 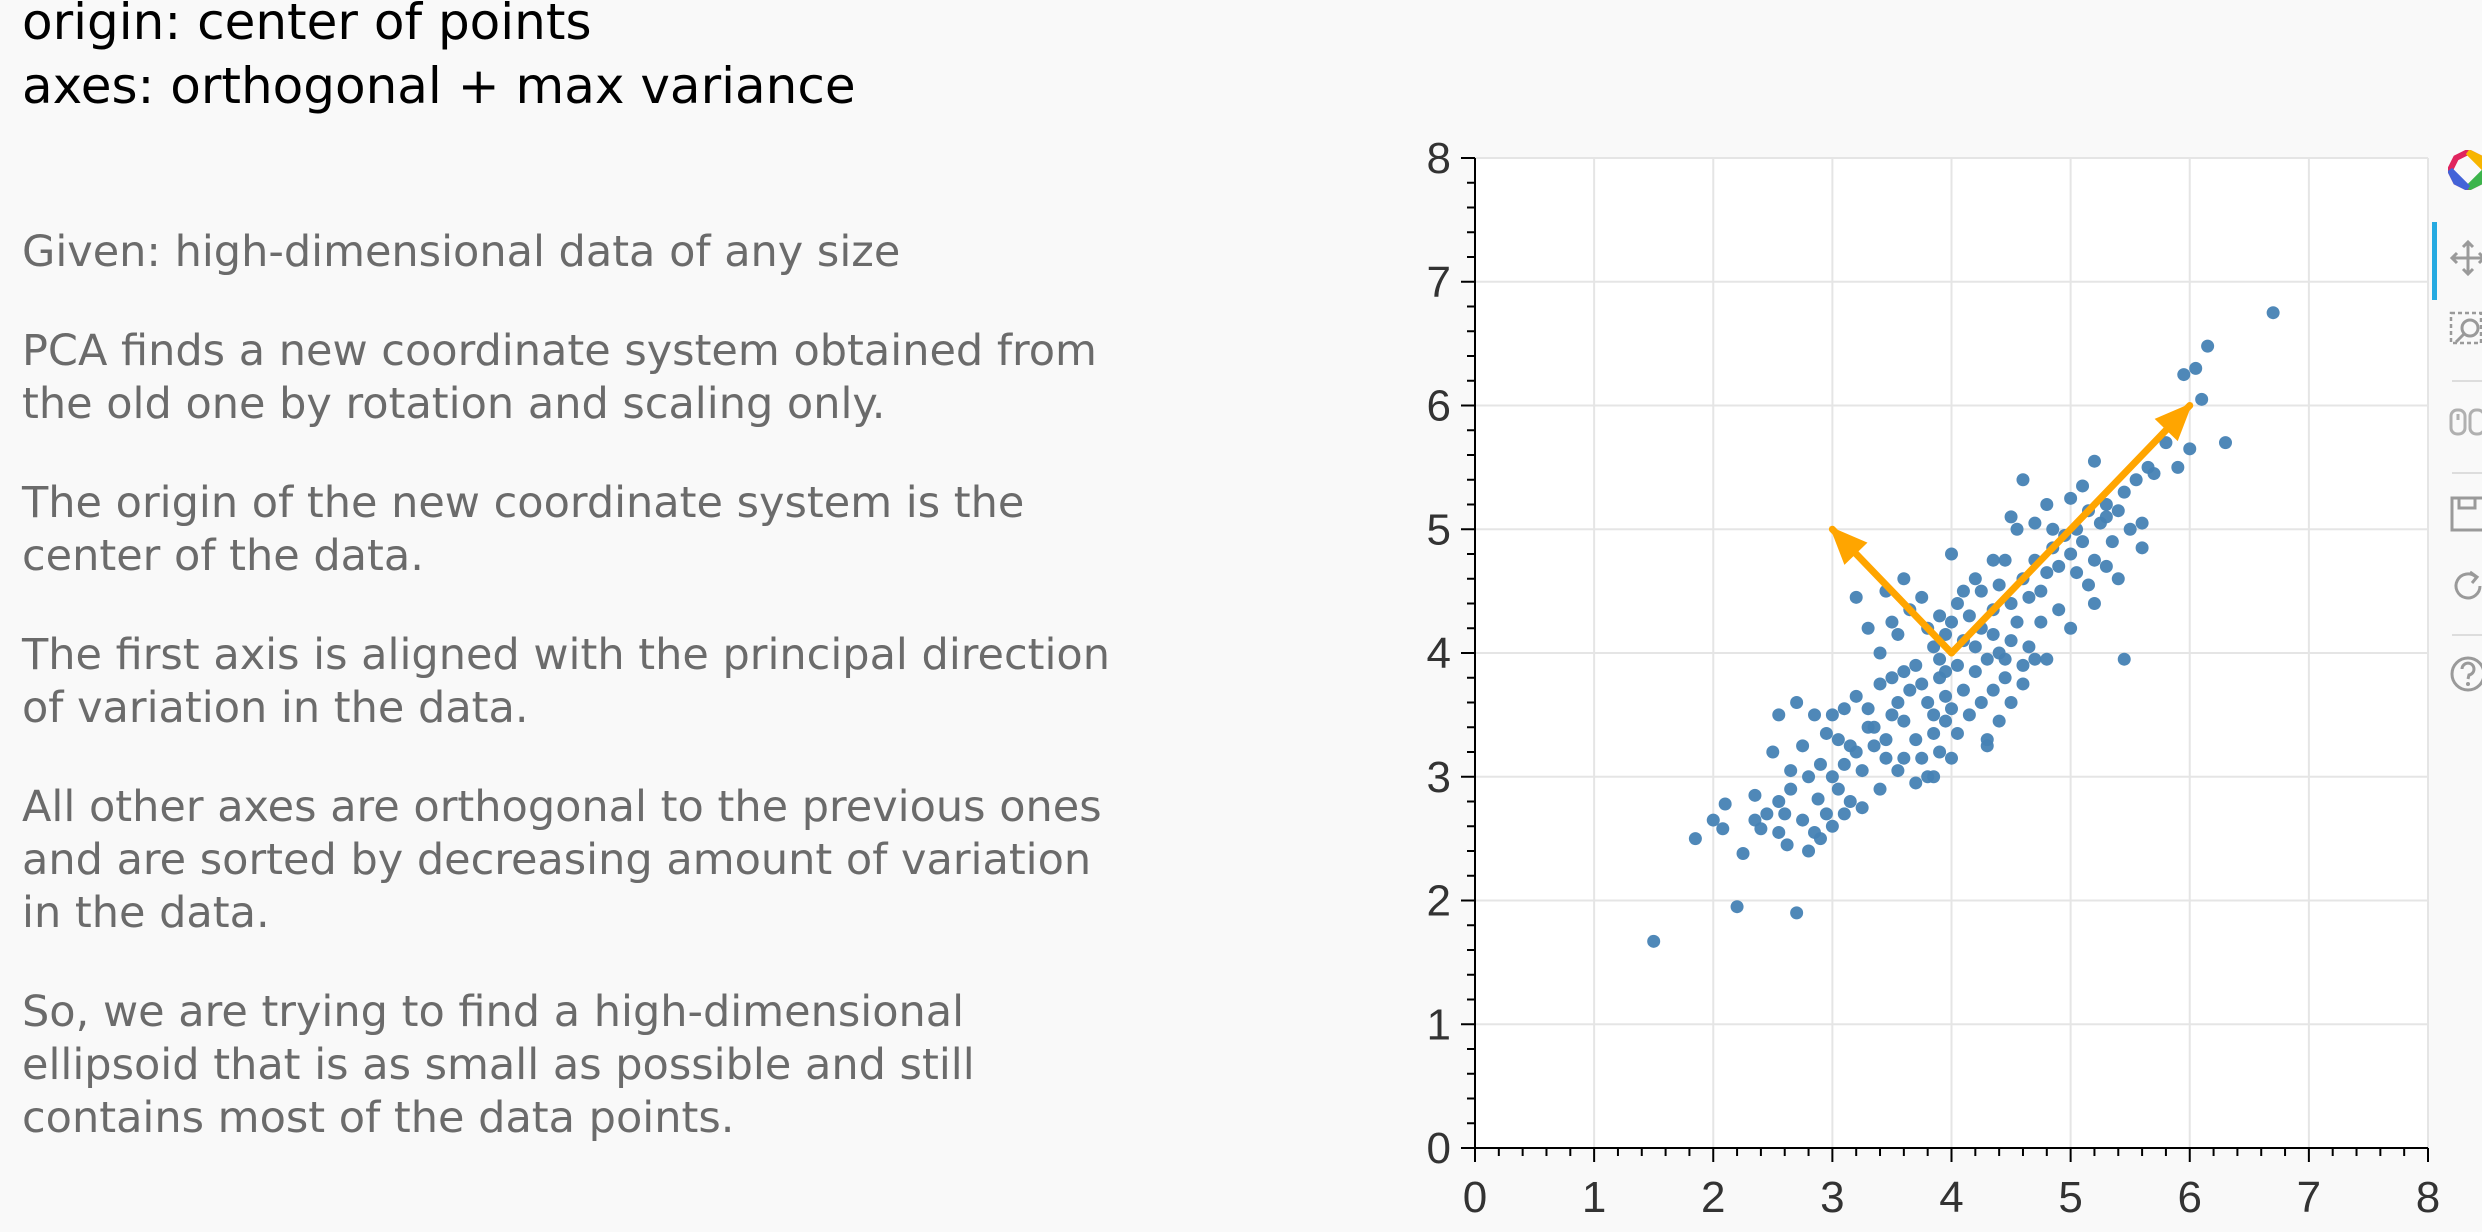 I want to click on y-tick-label: 3, so click(x=1439, y=777).